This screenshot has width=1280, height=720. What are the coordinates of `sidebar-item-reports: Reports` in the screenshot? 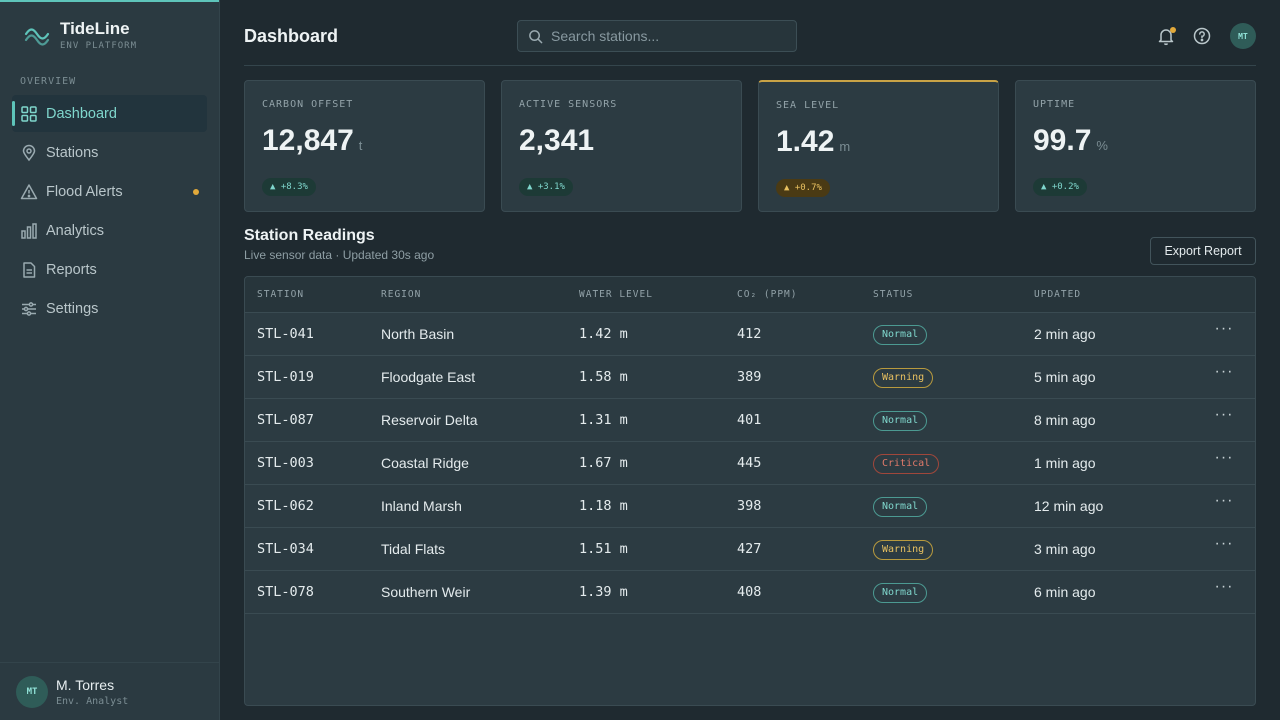 It's located at (109, 269).